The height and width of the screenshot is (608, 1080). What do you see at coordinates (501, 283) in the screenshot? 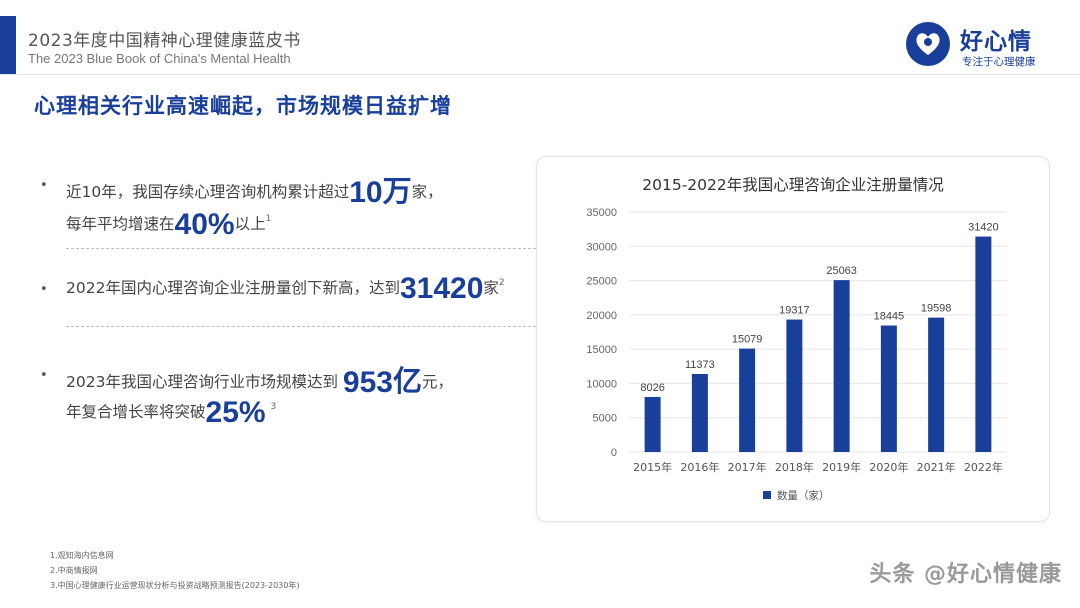
I see `footnote-ref-2: 2` at bounding box center [501, 283].